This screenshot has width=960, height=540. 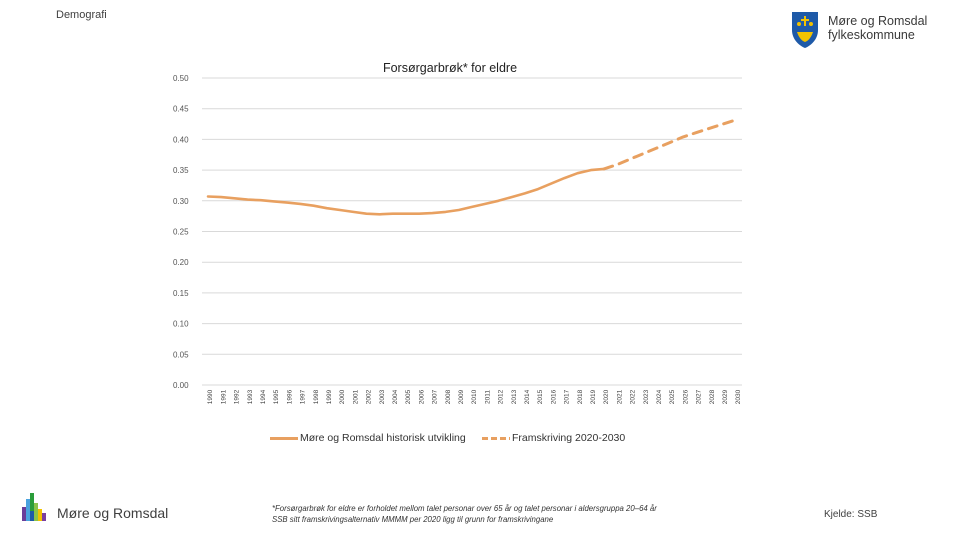 I want to click on x-tick-label: 2014, so click(x=527, y=396).